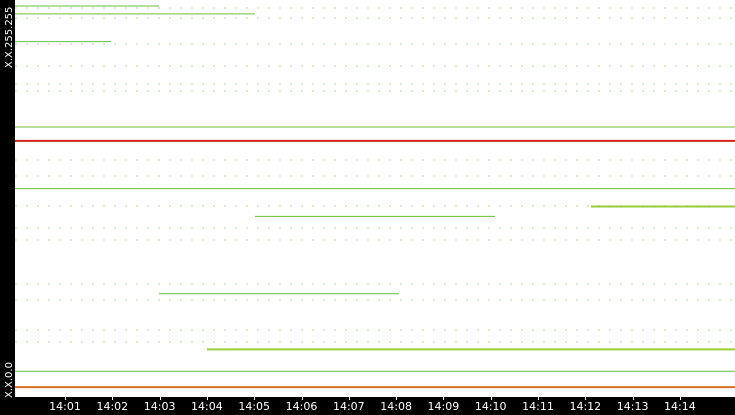  Describe the element at coordinates (680, 406) in the screenshot. I see `x-tick-label: 14:14` at that location.